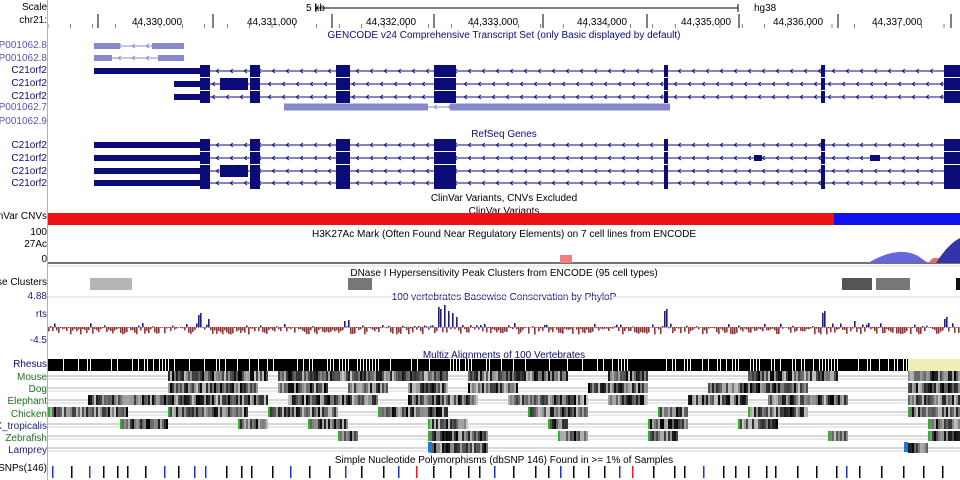 The image size is (960, 480). What do you see at coordinates (34, 7) in the screenshot?
I see `track-label: Scale` at bounding box center [34, 7].